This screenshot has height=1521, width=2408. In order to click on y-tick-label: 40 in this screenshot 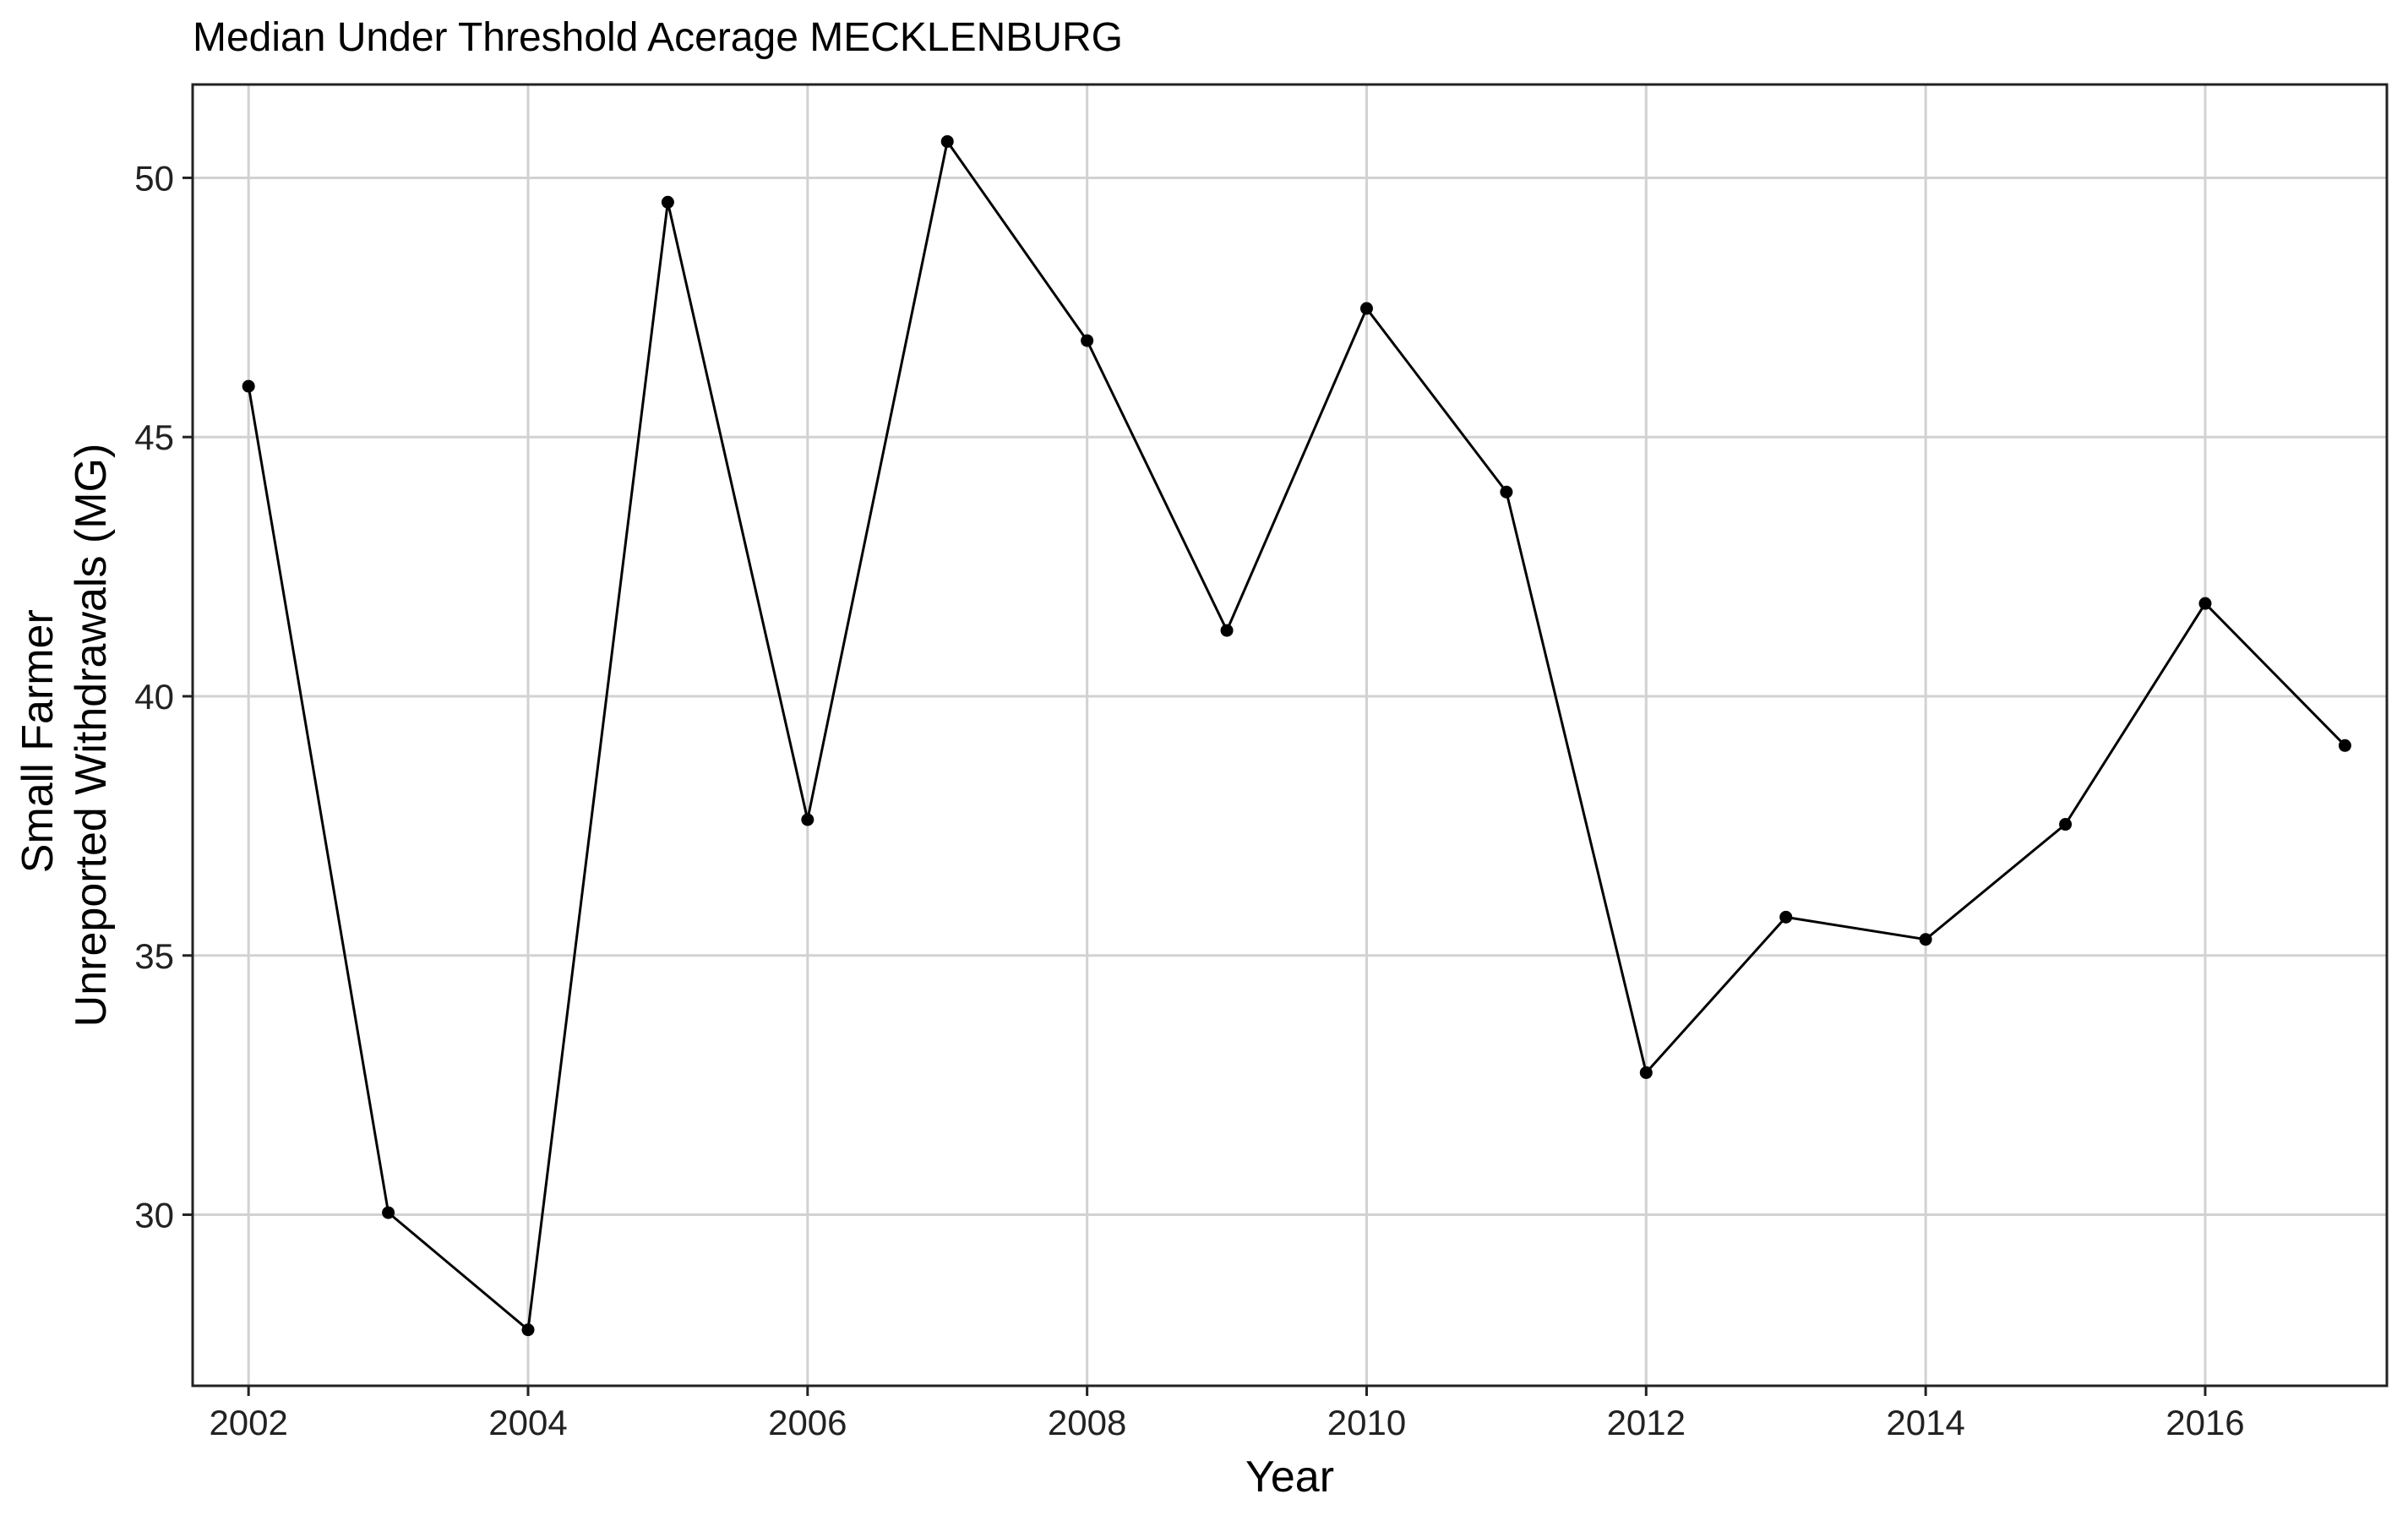, I will do `click(154, 697)`.